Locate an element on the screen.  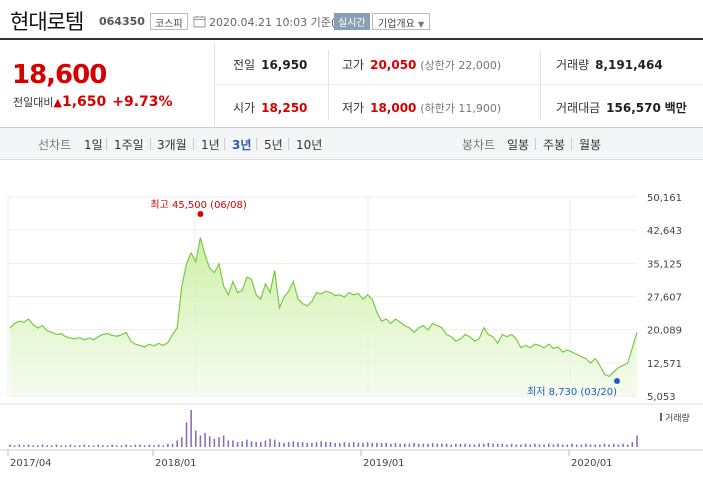
change-row: 전일대비▲1,650 +9.73% is located at coordinates (93, 102).